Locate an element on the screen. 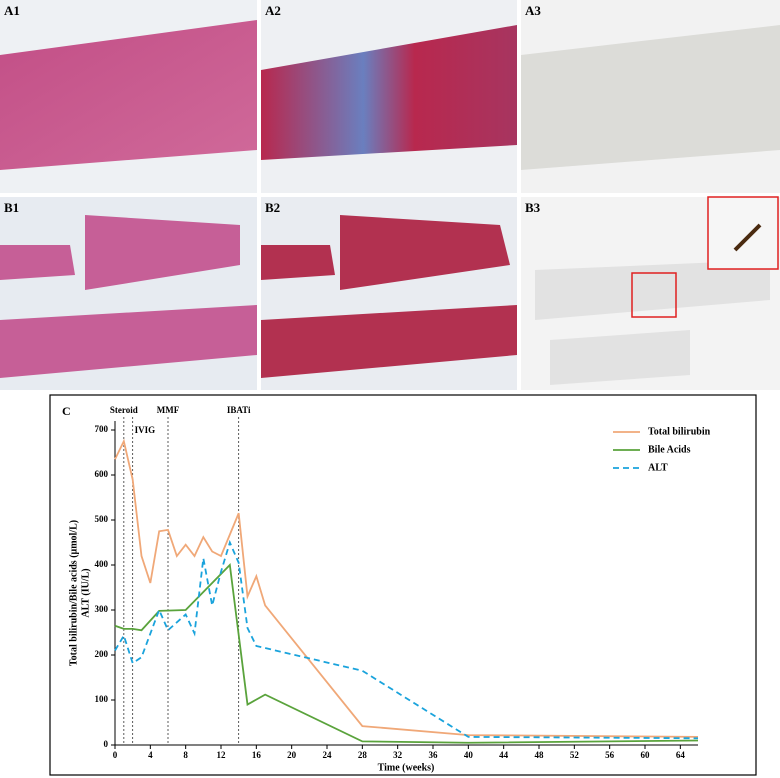 The width and height of the screenshot is (780, 778). x-tick-label: 56 is located at coordinates (610, 755).